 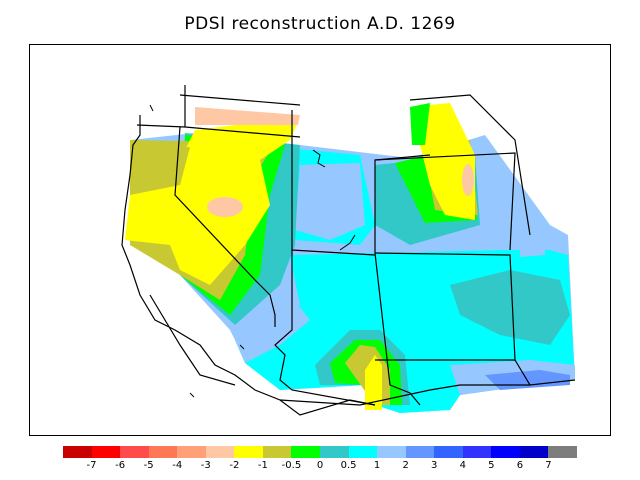 What do you see at coordinates (405, 465) in the screenshot?
I see `legend-tick-label: 2` at bounding box center [405, 465].